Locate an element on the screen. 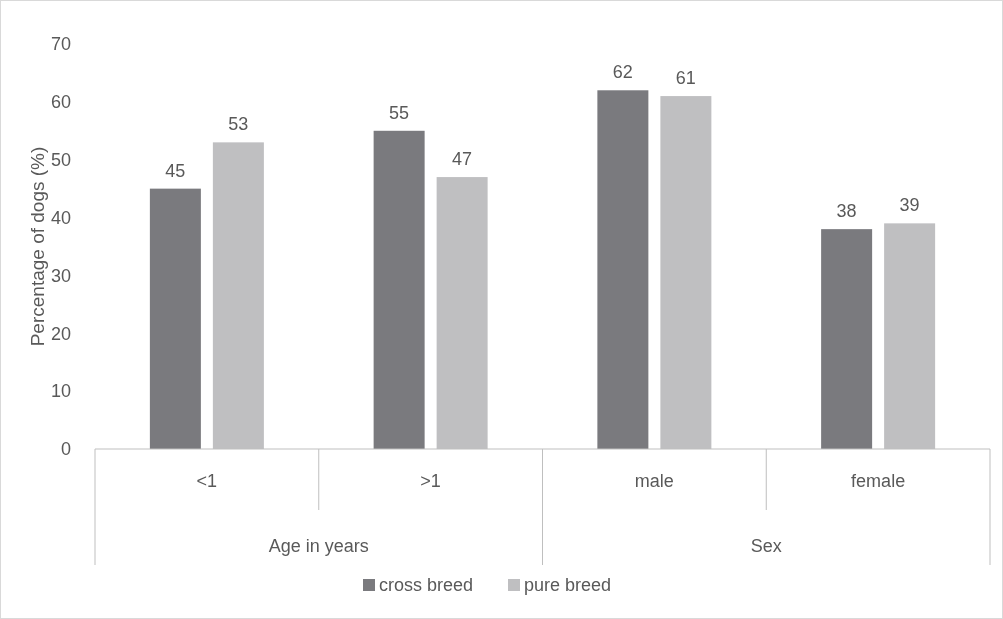 The image size is (1003, 619). data-label: 39 is located at coordinates (909, 205).